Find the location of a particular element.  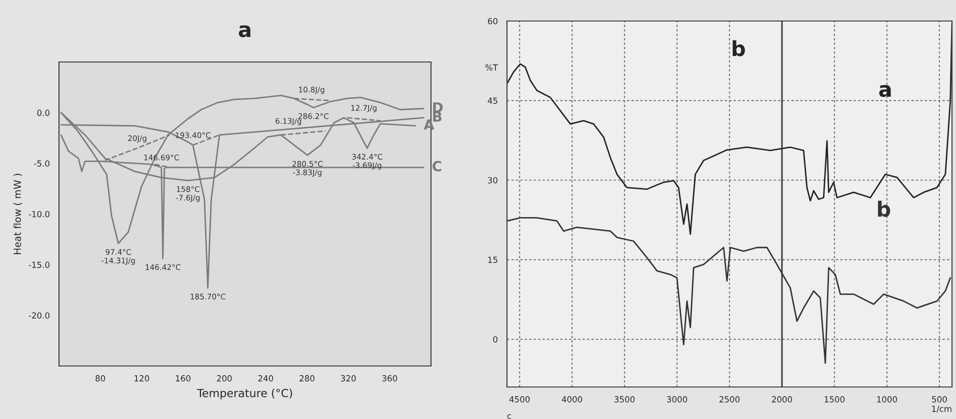

x-tick-label: 2500 is located at coordinates (730, 399).